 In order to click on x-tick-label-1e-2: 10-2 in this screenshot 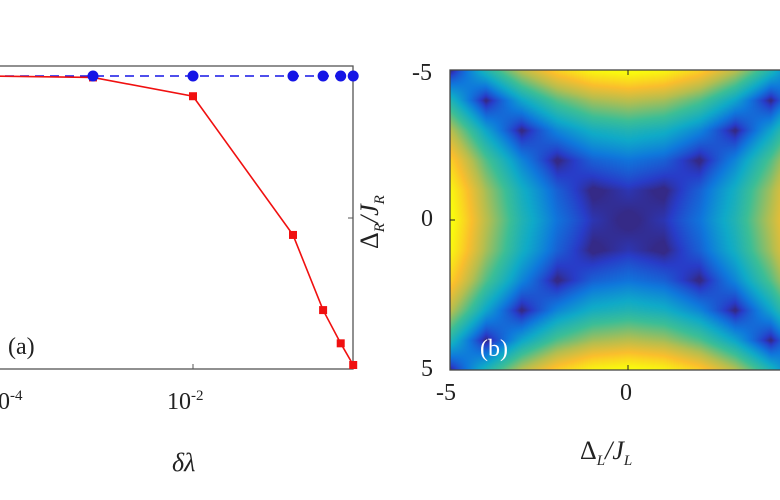, I will do `click(185, 402)`.